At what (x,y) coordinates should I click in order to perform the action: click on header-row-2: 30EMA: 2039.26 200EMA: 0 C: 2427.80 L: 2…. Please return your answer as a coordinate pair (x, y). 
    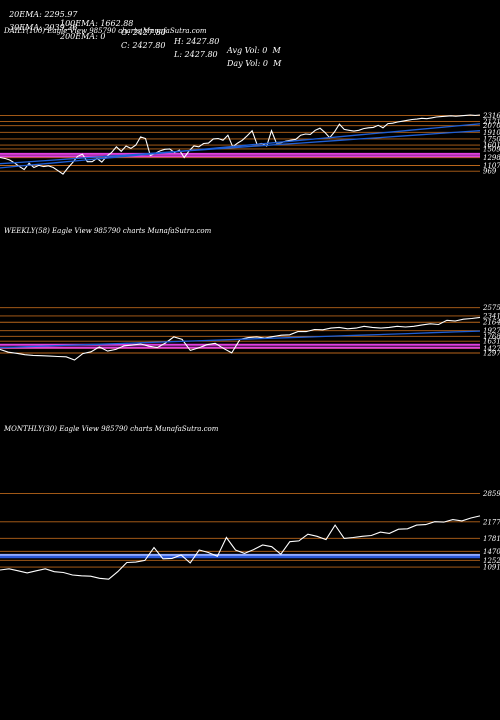
    Looking at the image, I should click on (142, 41).